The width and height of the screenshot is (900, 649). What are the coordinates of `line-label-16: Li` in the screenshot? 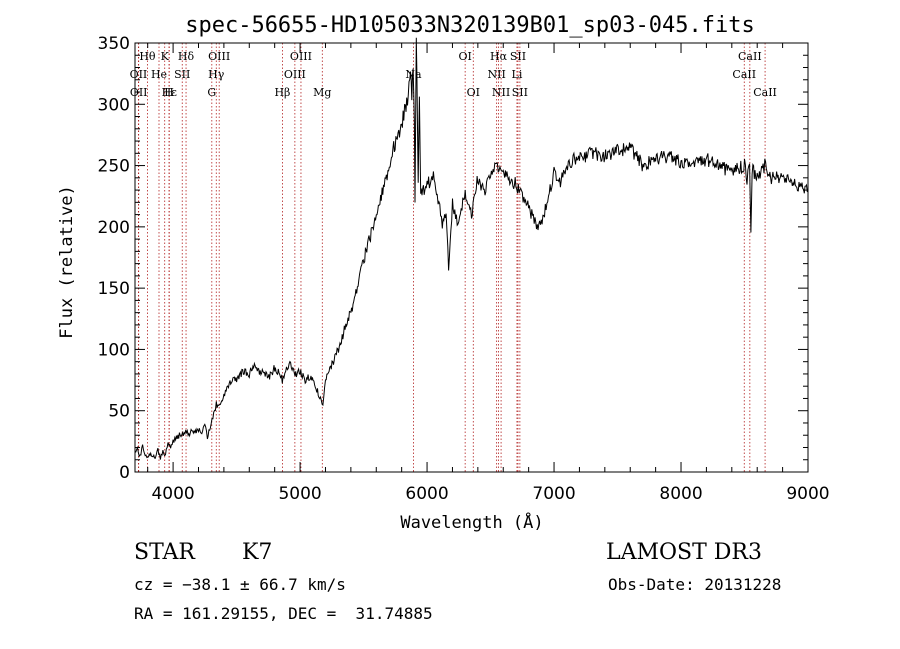 It's located at (517, 74).